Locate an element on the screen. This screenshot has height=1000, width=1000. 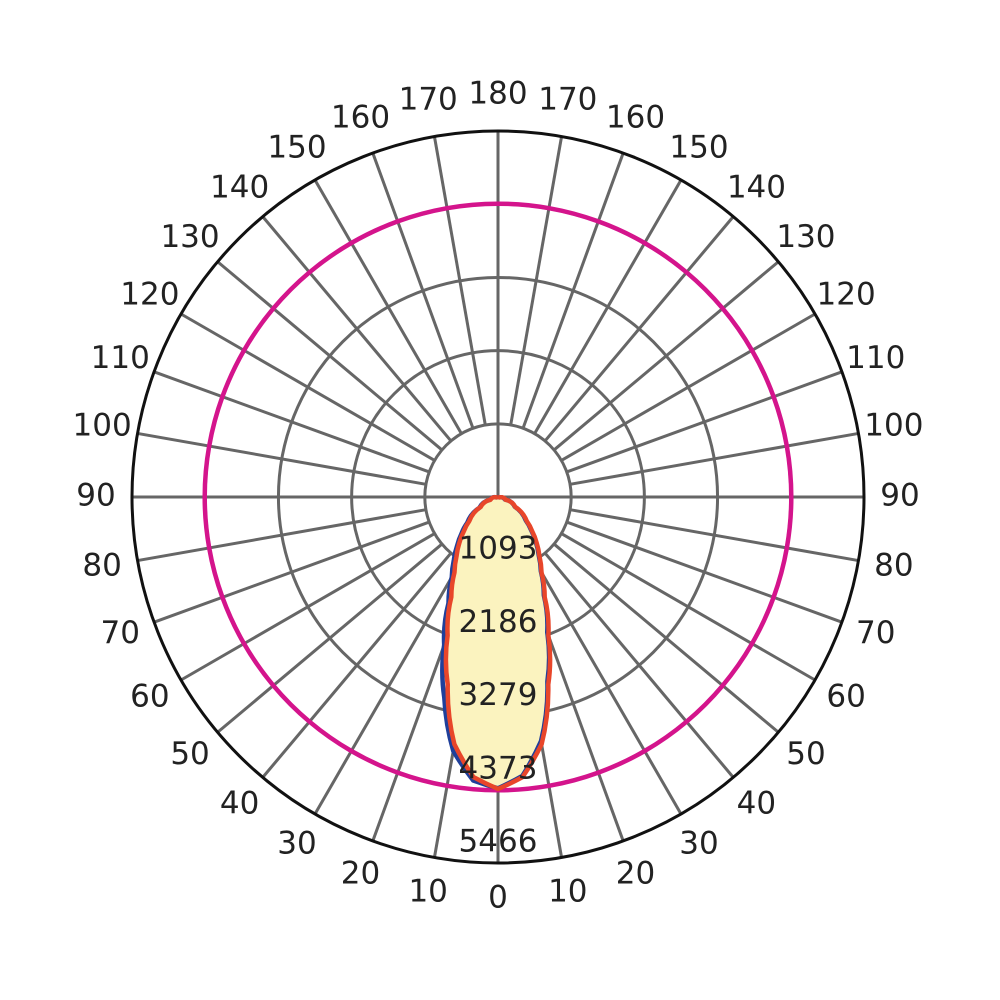
area is located at coordinates (498, 643).